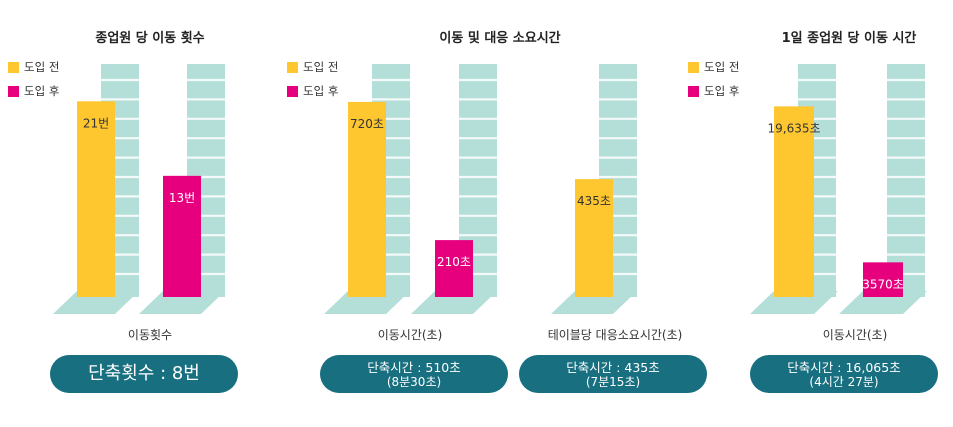 The image size is (953, 427). What do you see at coordinates (838, 189) in the screenshot?
I see `chart-svg: 19,635초 3570초` at bounding box center [838, 189].